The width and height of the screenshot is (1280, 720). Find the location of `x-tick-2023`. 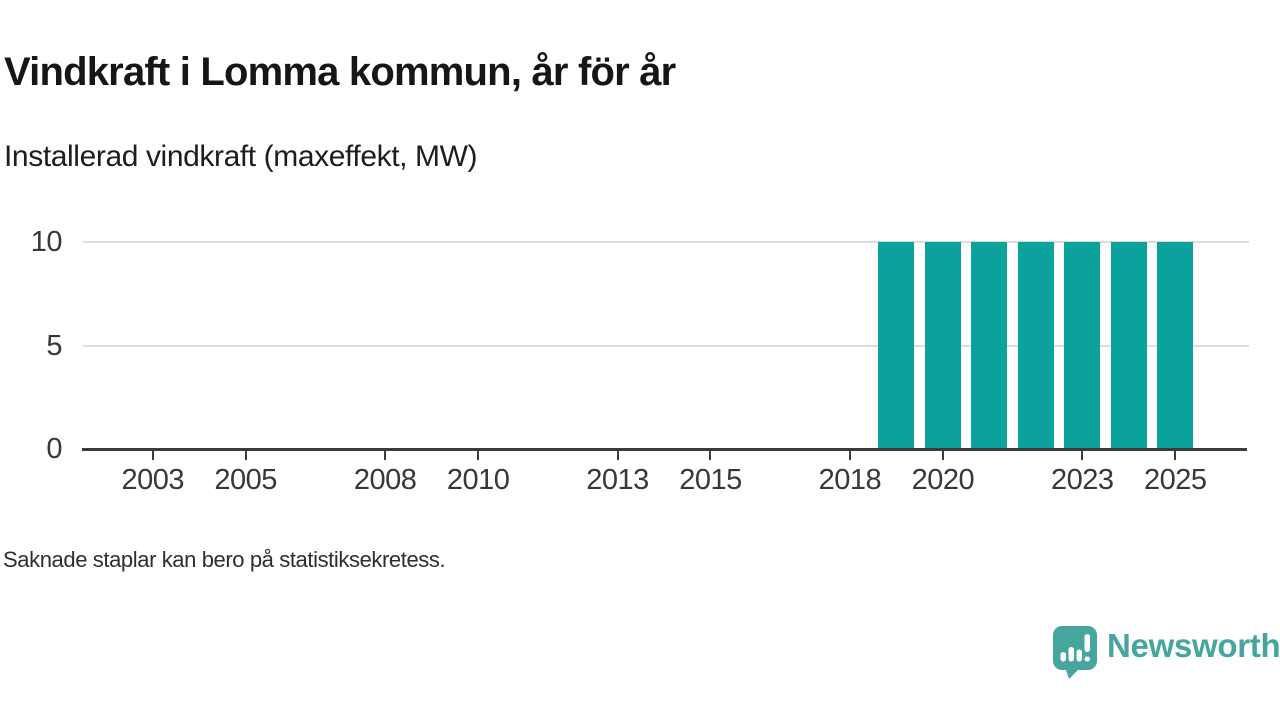

x-tick-2023 is located at coordinates (1082, 455).